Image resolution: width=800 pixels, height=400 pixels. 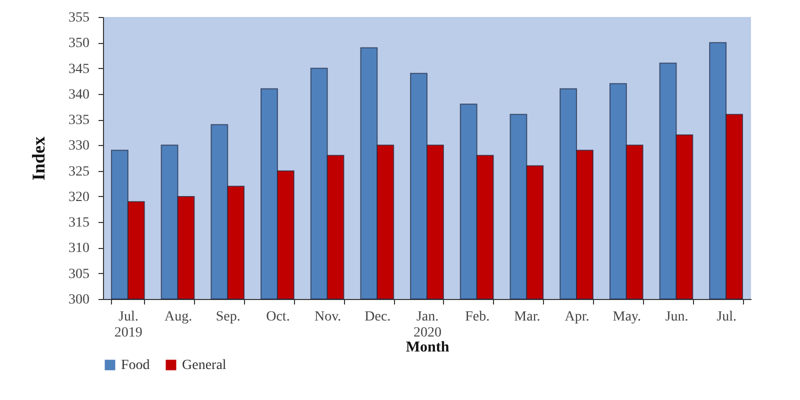 What do you see at coordinates (79, 94) in the screenshot?
I see `y-tick-label: 340` at bounding box center [79, 94].